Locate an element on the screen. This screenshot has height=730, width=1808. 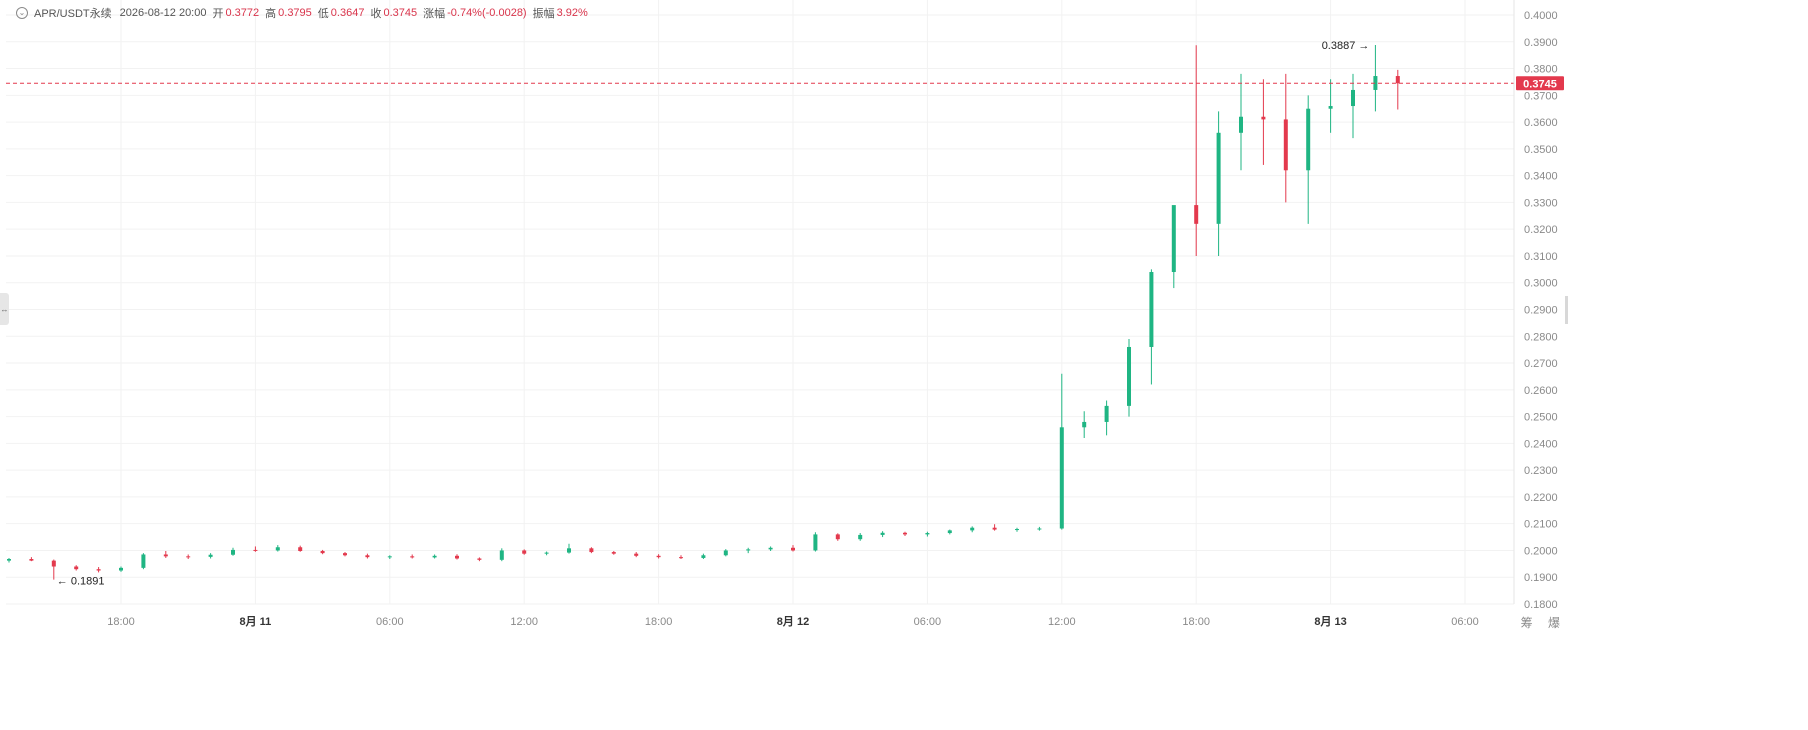
close-value: 0.3745 is located at coordinates (400, 13).